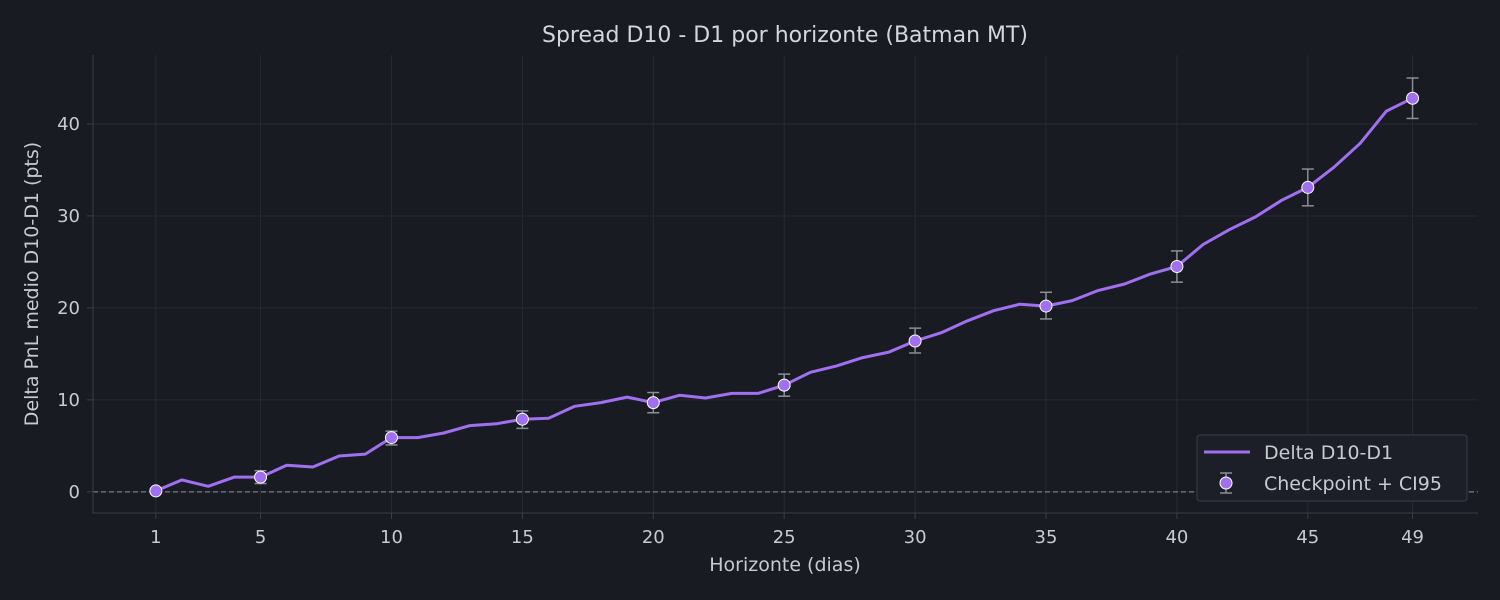  I want to click on legend: Delta D10-D1 Checkpoint + CI95, so click(1332, 468).